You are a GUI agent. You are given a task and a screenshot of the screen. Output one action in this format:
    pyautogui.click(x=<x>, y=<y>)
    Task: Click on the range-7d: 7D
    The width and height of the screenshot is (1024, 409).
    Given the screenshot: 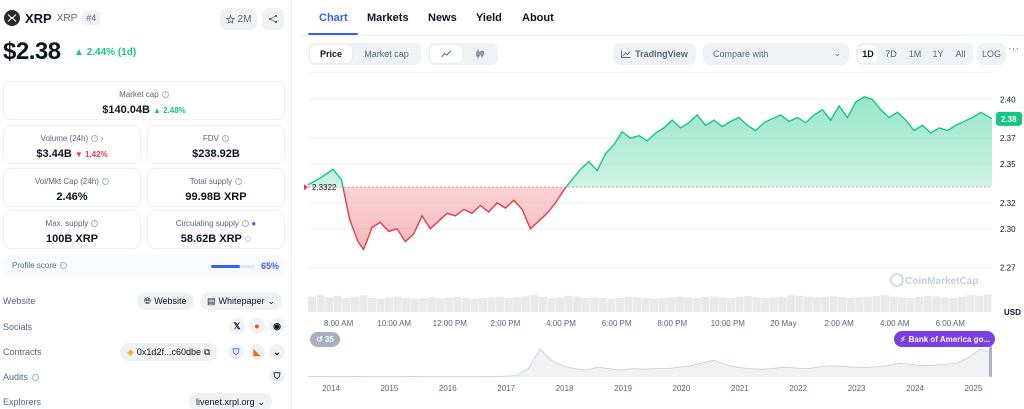 What is the action you would take?
    pyautogui.click(x=891, y=54)
    